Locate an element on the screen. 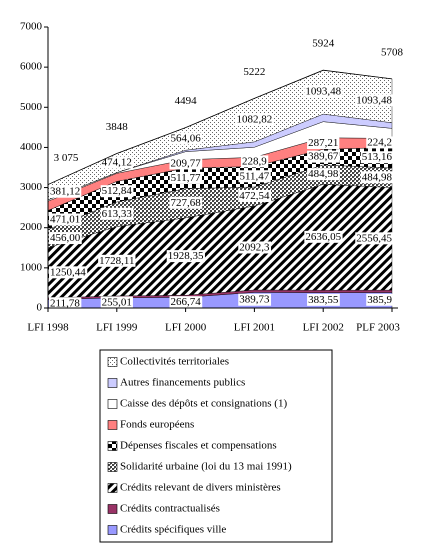 The image size is (421, 547). legend-label: Dépenses fiscales et compensations is located at coordinates (198, 446).